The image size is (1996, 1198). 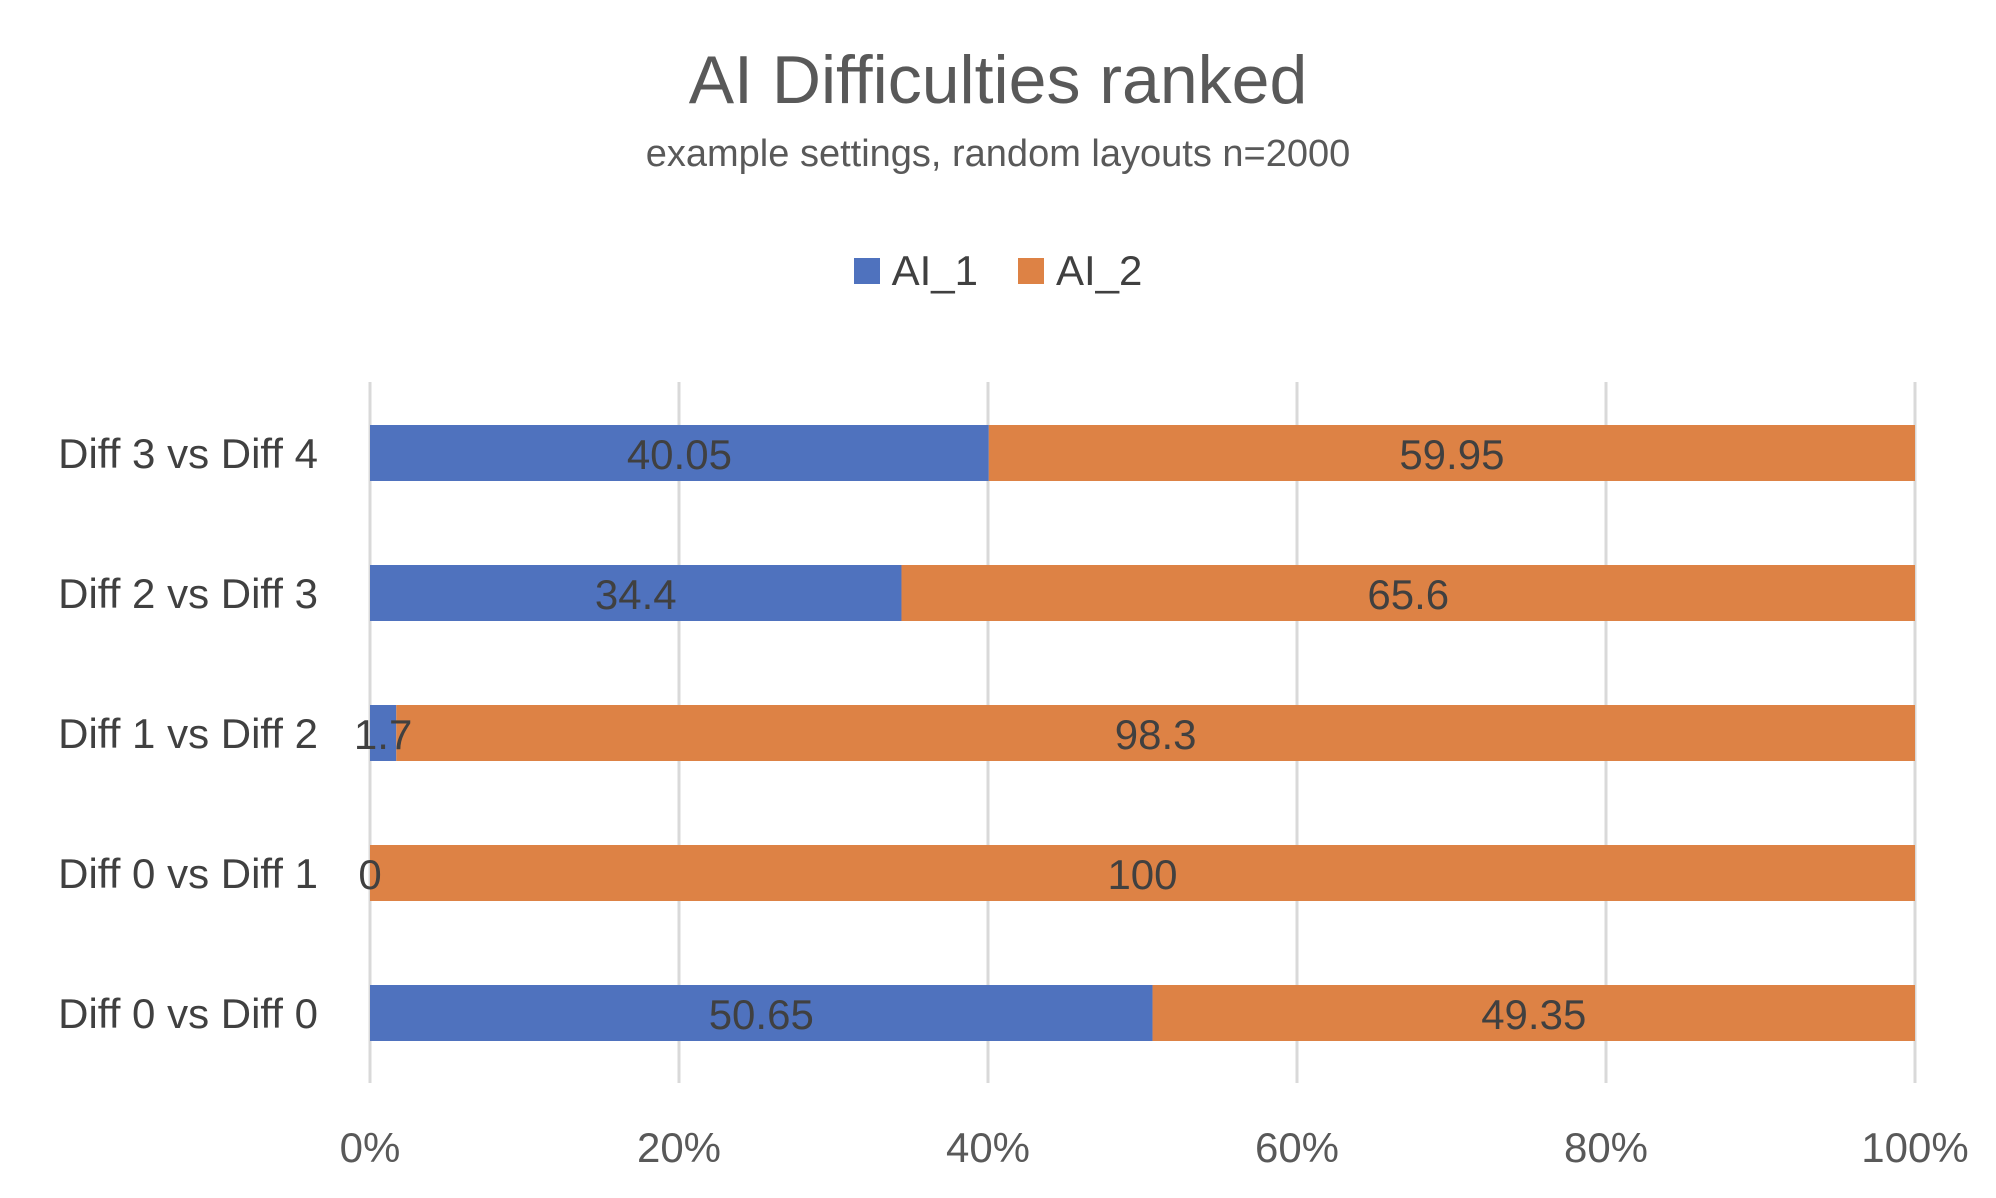 What do you see at coordinates (1914, 1147) in the screenshot?
I see `x-tick-label: 100%` at bounding box center [1914, 1147].